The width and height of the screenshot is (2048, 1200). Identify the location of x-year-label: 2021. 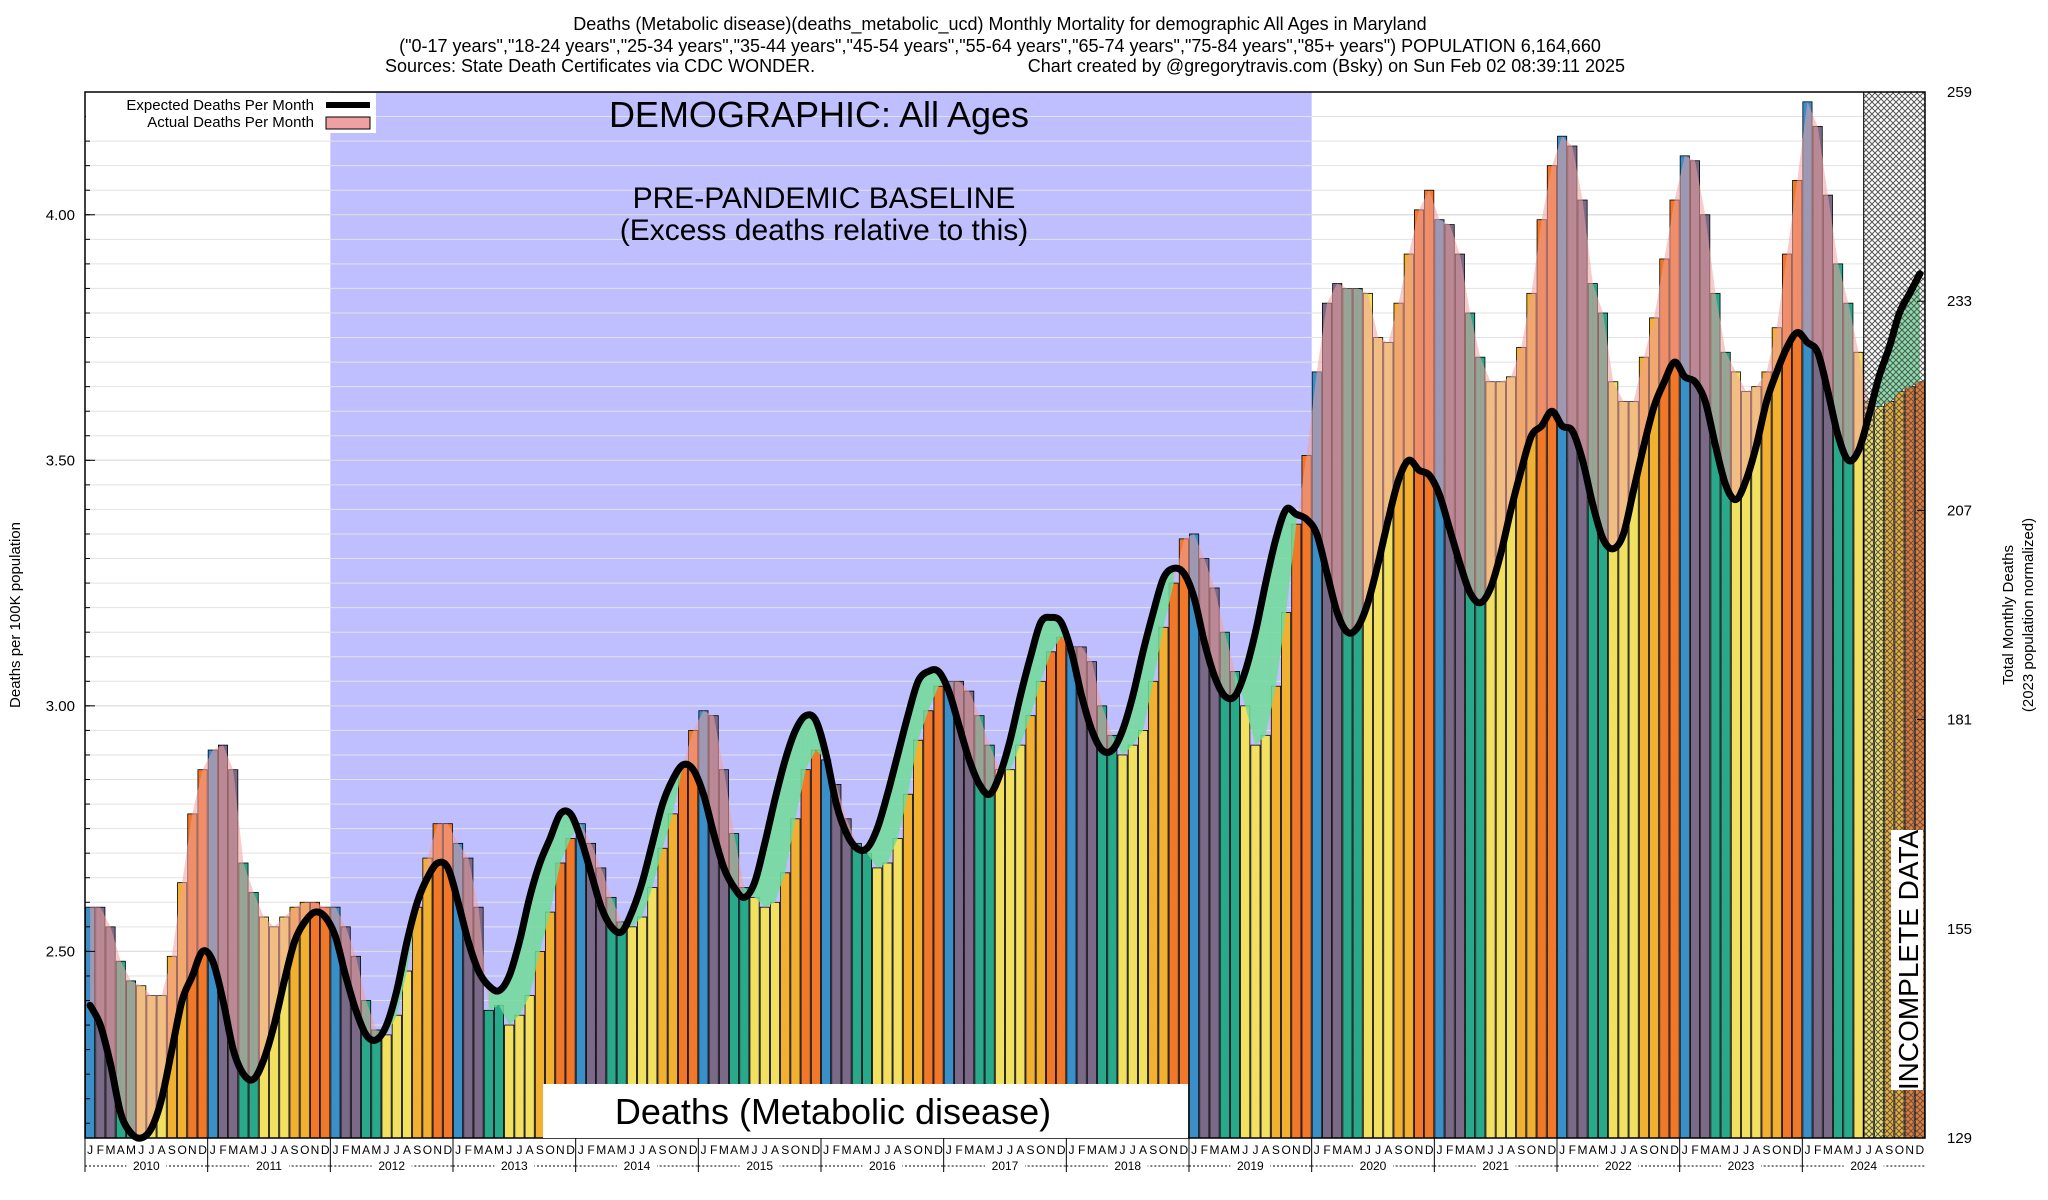
(1495, 1166).